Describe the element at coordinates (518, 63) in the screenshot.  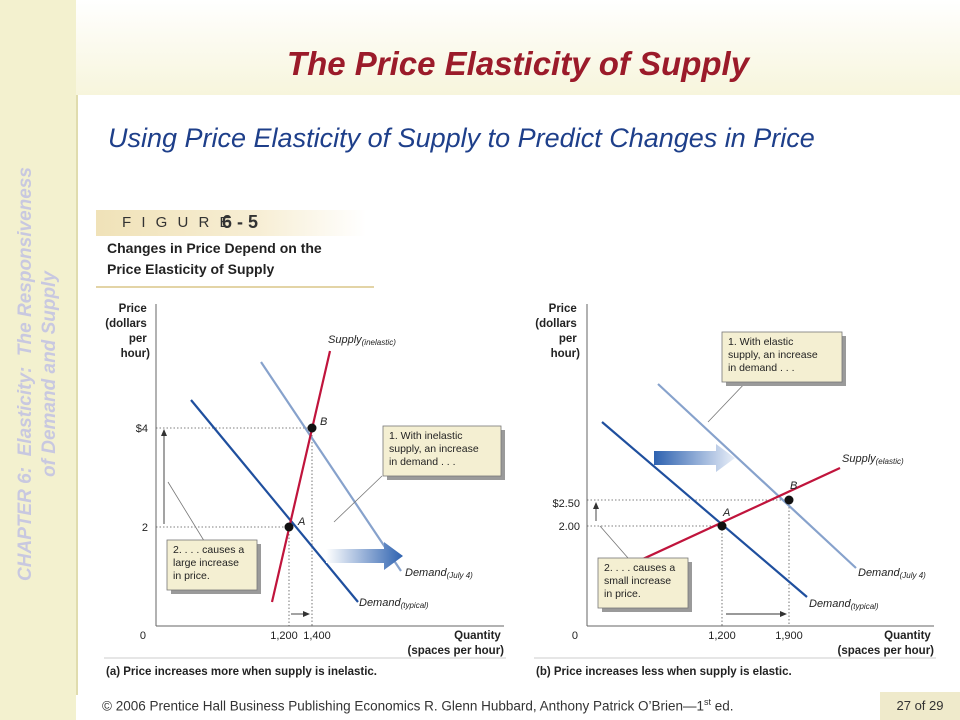
I see `slide-title: The Price Elasticity of Supply` at that location.